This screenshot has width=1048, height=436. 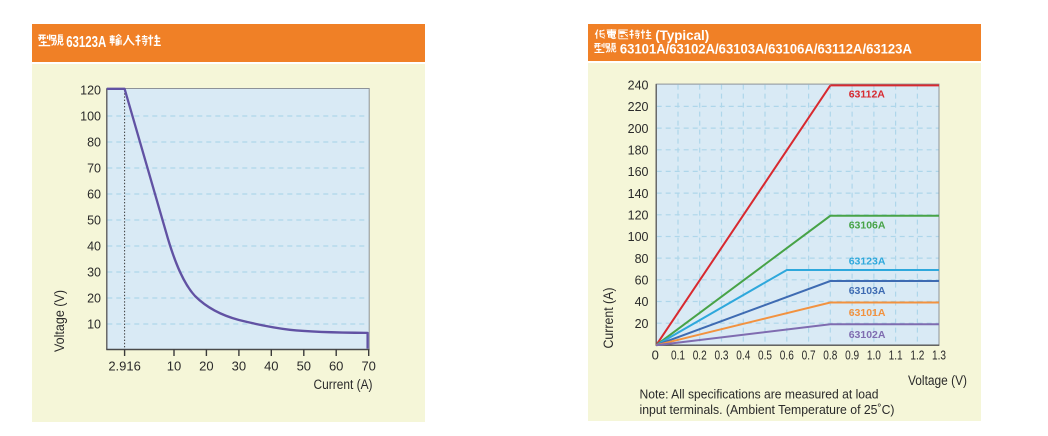 I want to click on svg-text: 0, so click(x=655, y=355).